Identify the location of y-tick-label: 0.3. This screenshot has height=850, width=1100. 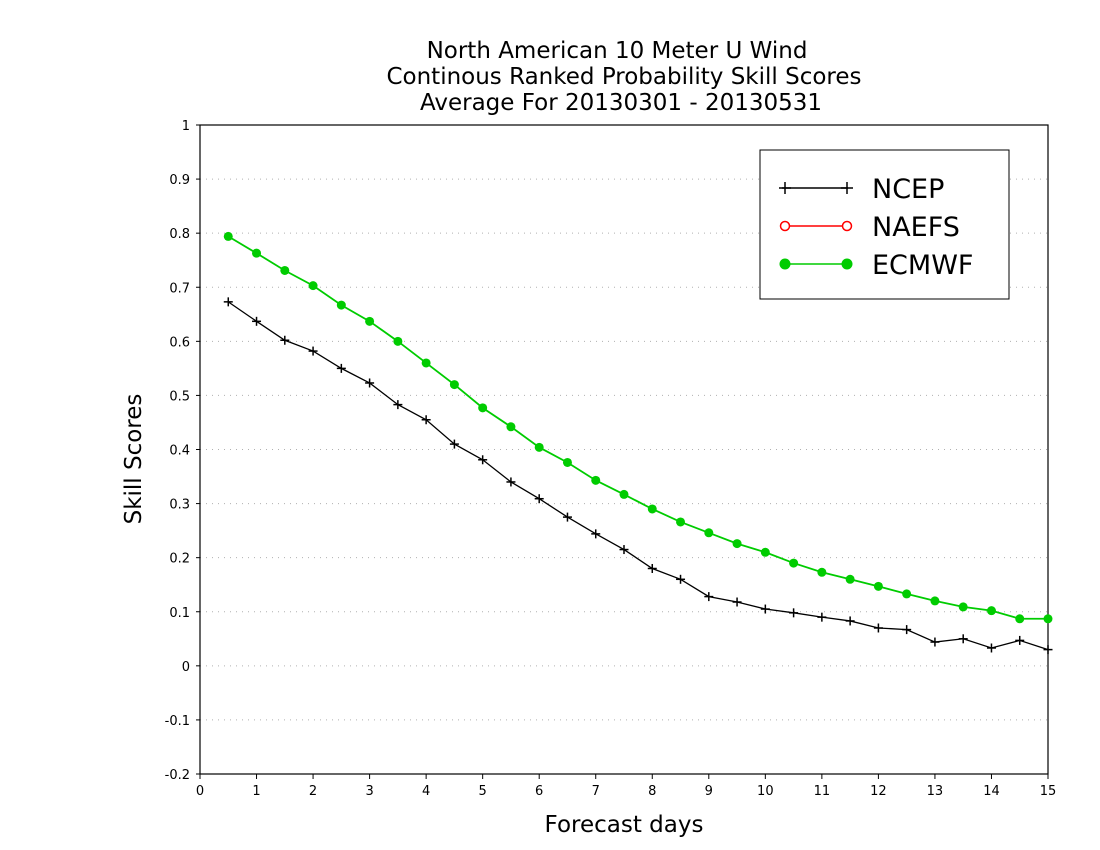
(179, 505).